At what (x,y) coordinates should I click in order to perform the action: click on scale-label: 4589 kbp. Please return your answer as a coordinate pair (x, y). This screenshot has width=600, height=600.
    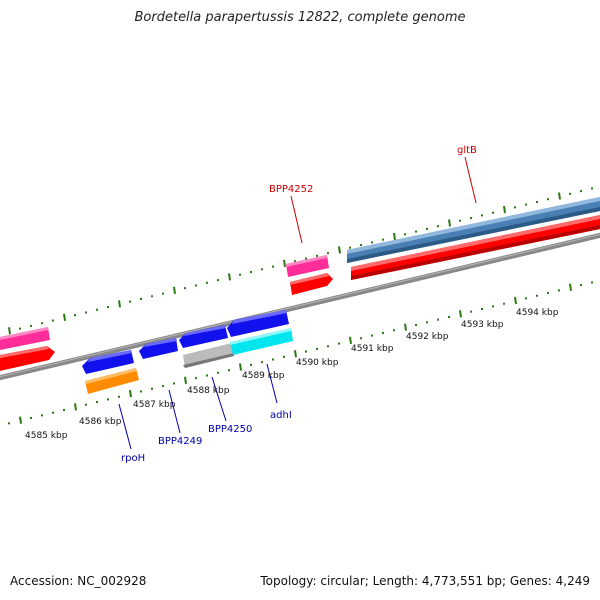
    Looking at the image, I should click on (263, 376).